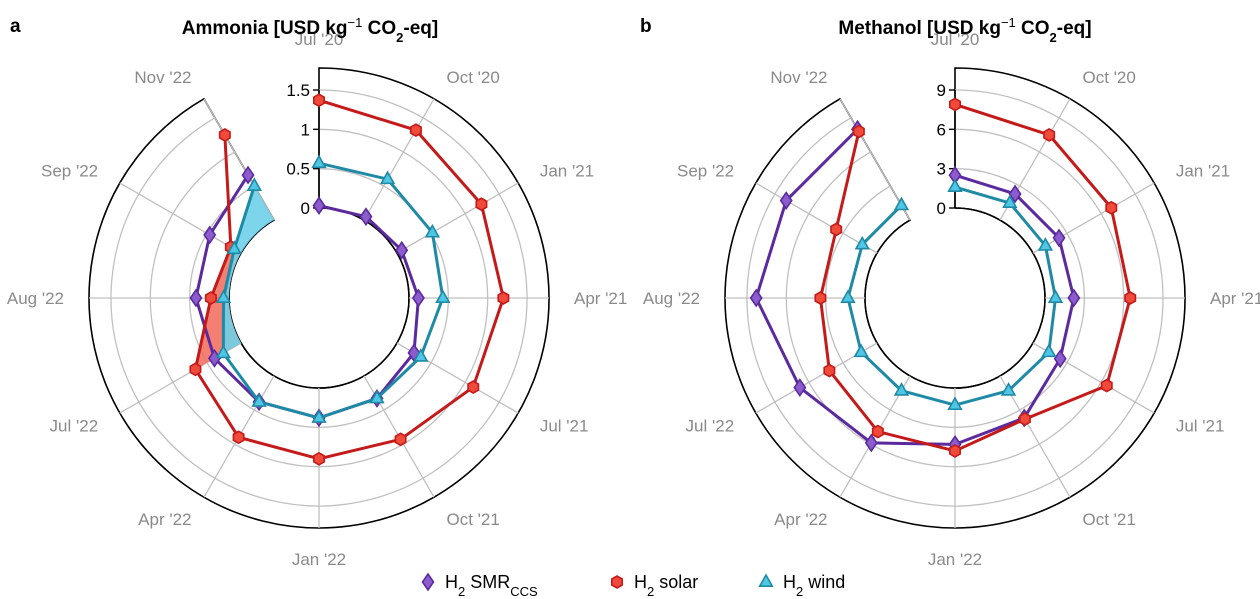  What do you see at coordinates (941, 90) in the screenshot?
I see `radial-tick-label: 9` at bounding box center [941, 90].